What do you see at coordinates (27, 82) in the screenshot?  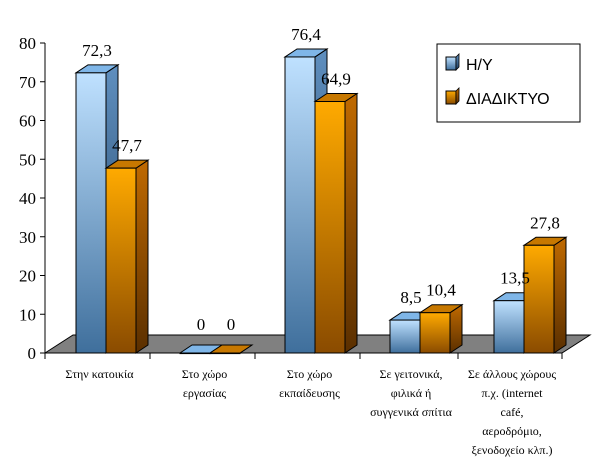 I see `y-tick-label: 70` at bounding box center [27, 82].